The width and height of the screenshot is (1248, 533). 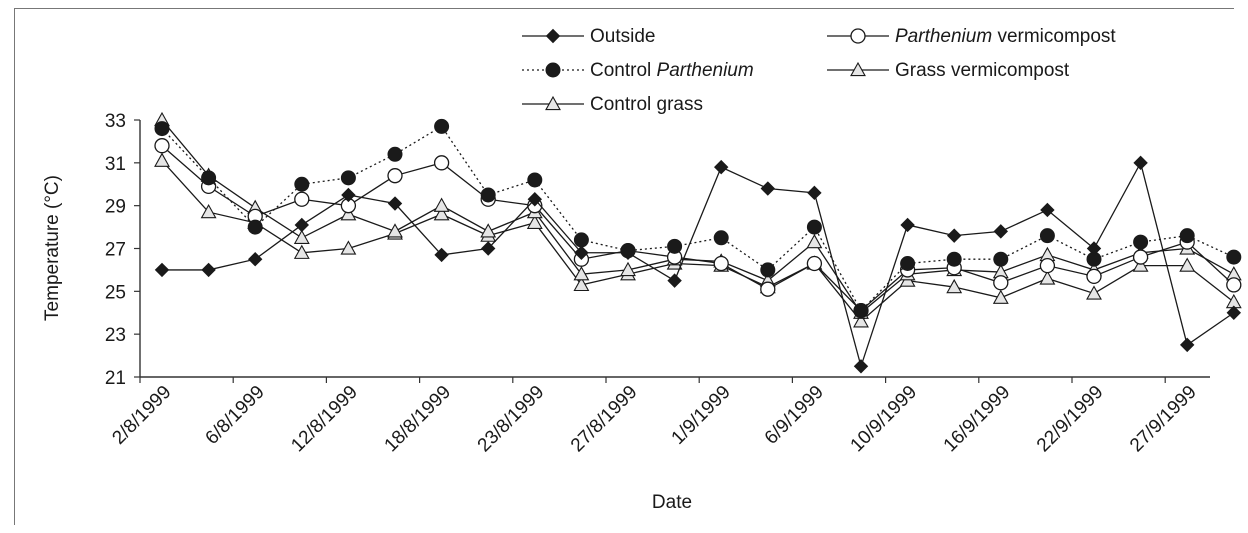 What do you see at coordinates (622, 36) in the screenshot?
I see `legend-label: Outside` at bounding box center [622, 36].